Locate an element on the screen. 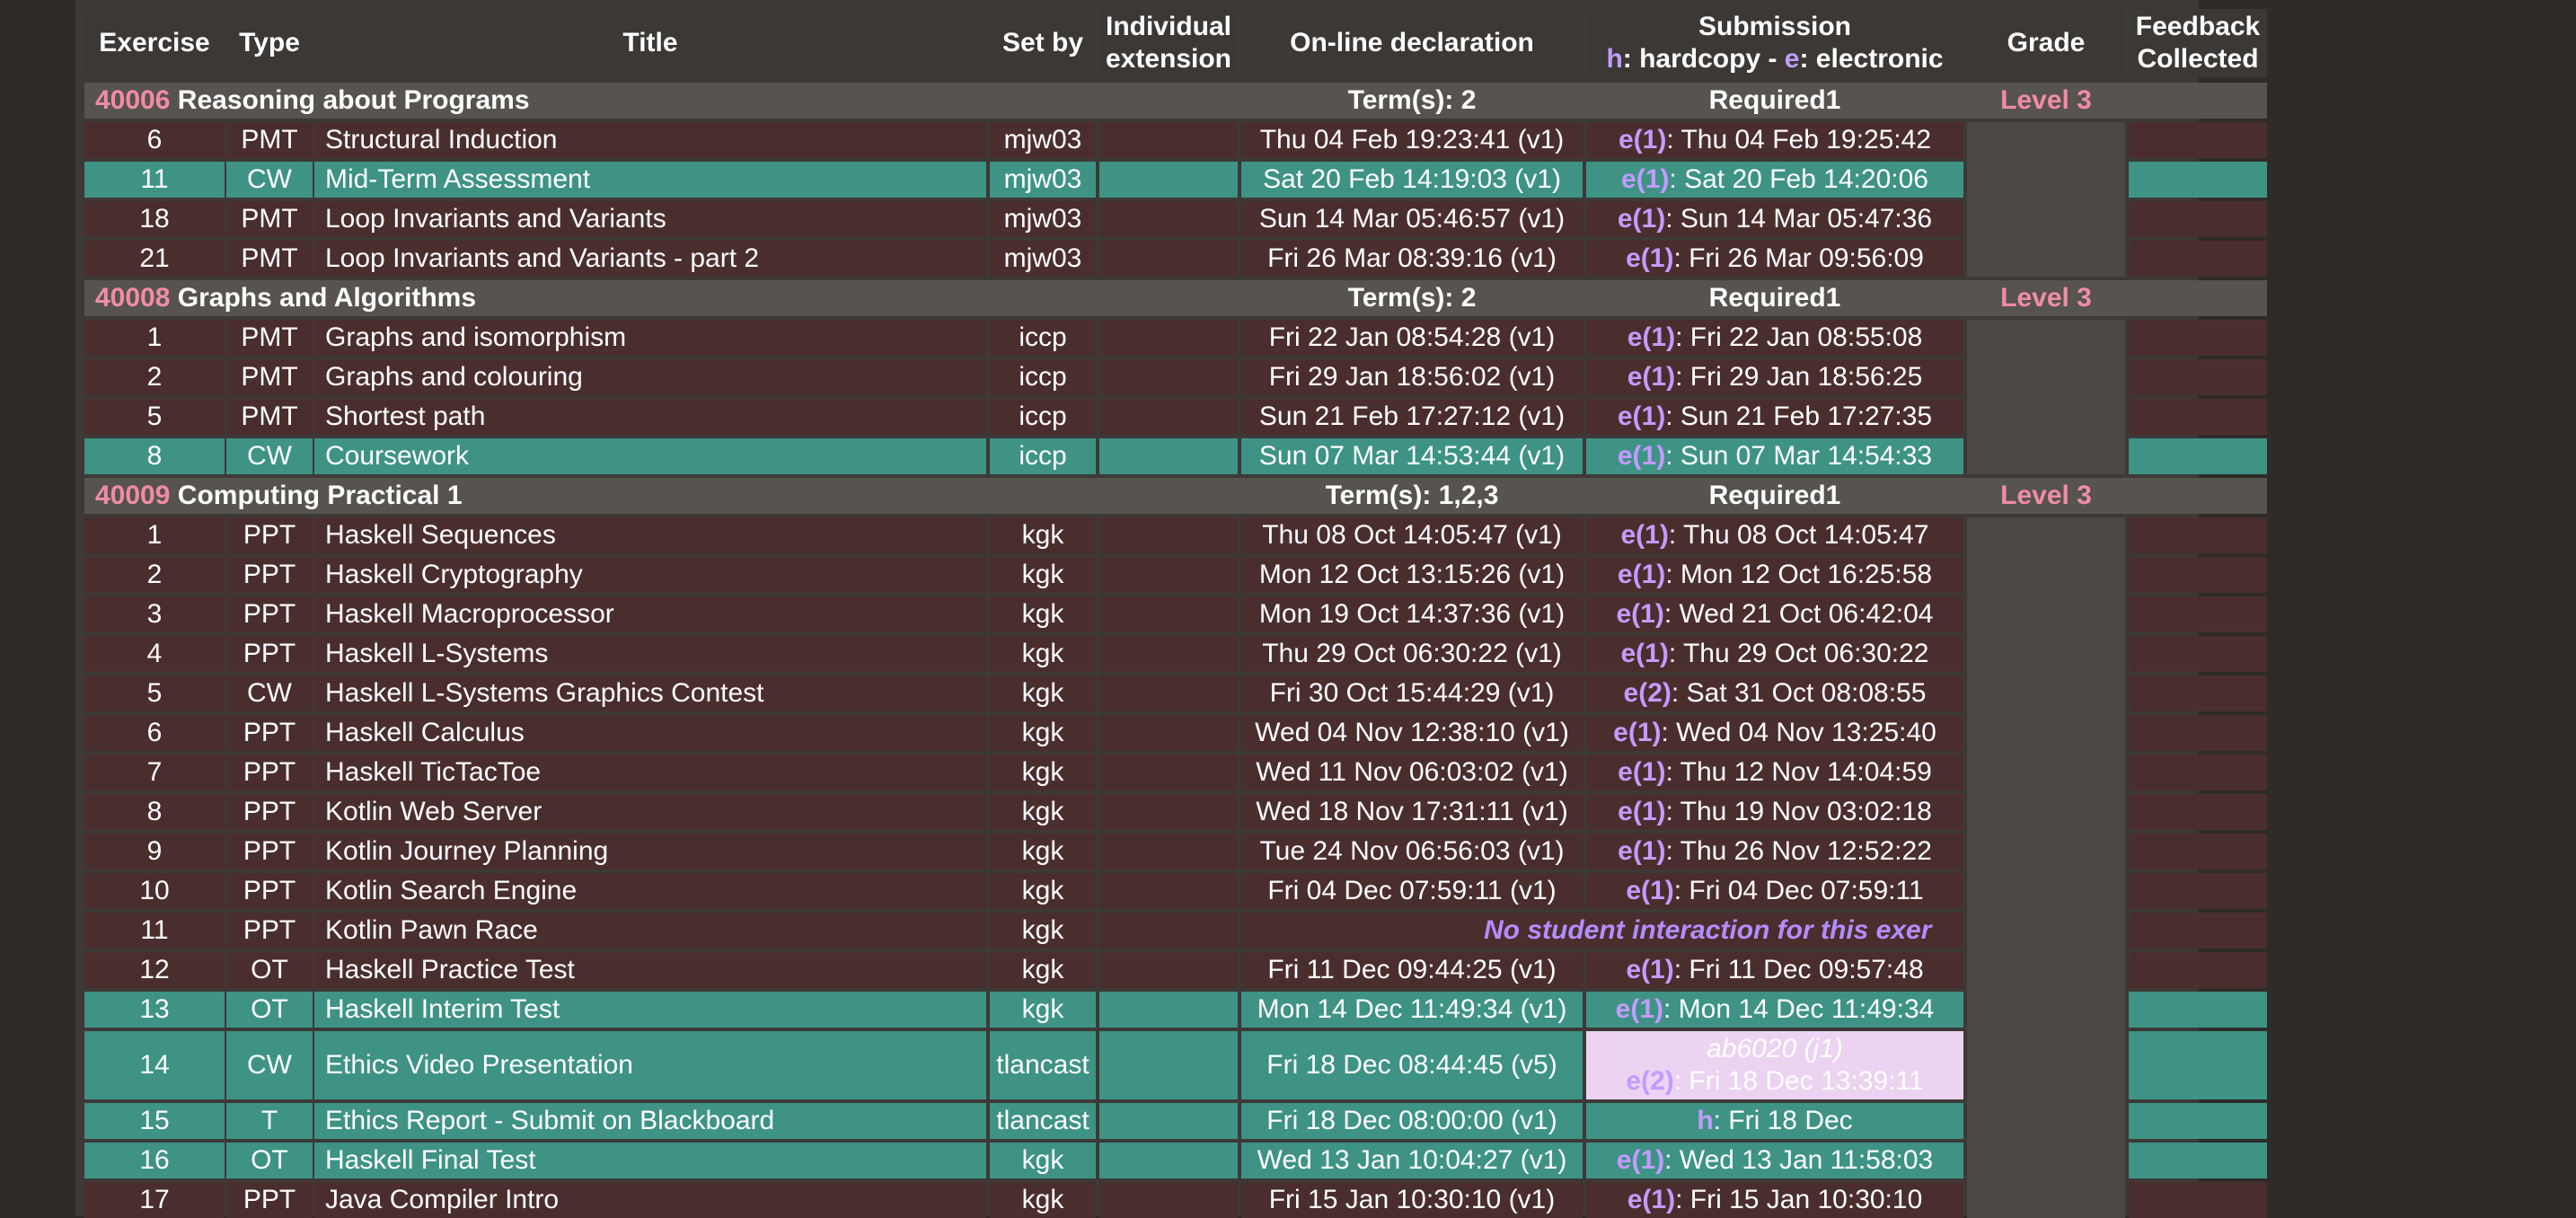 This screenshot has width=2576, height=1218. exercise-title-link: Haskell Calculus is located at coordinates (650, 733).